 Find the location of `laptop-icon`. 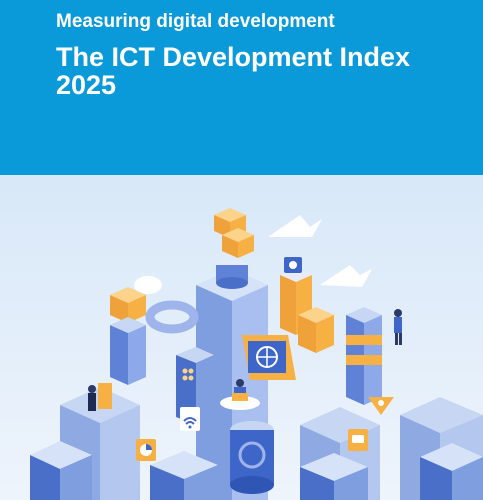

laptop-icon is located at coordinates (240, 394).